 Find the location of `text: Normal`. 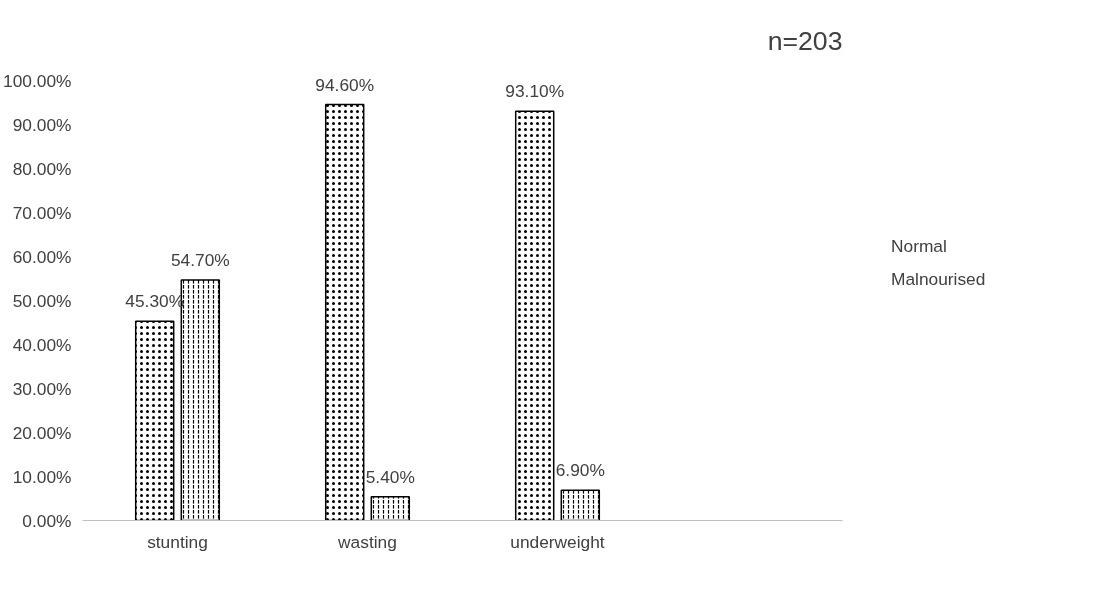

text: Normal is located at coordinates (919, 246).